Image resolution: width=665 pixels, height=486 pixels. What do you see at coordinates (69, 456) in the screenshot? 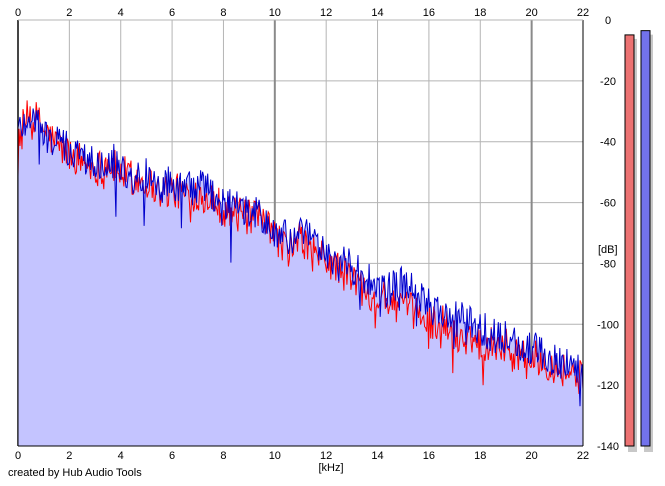
I see `x-tick-label-bottom: 2` at bounding box center [69, 456].